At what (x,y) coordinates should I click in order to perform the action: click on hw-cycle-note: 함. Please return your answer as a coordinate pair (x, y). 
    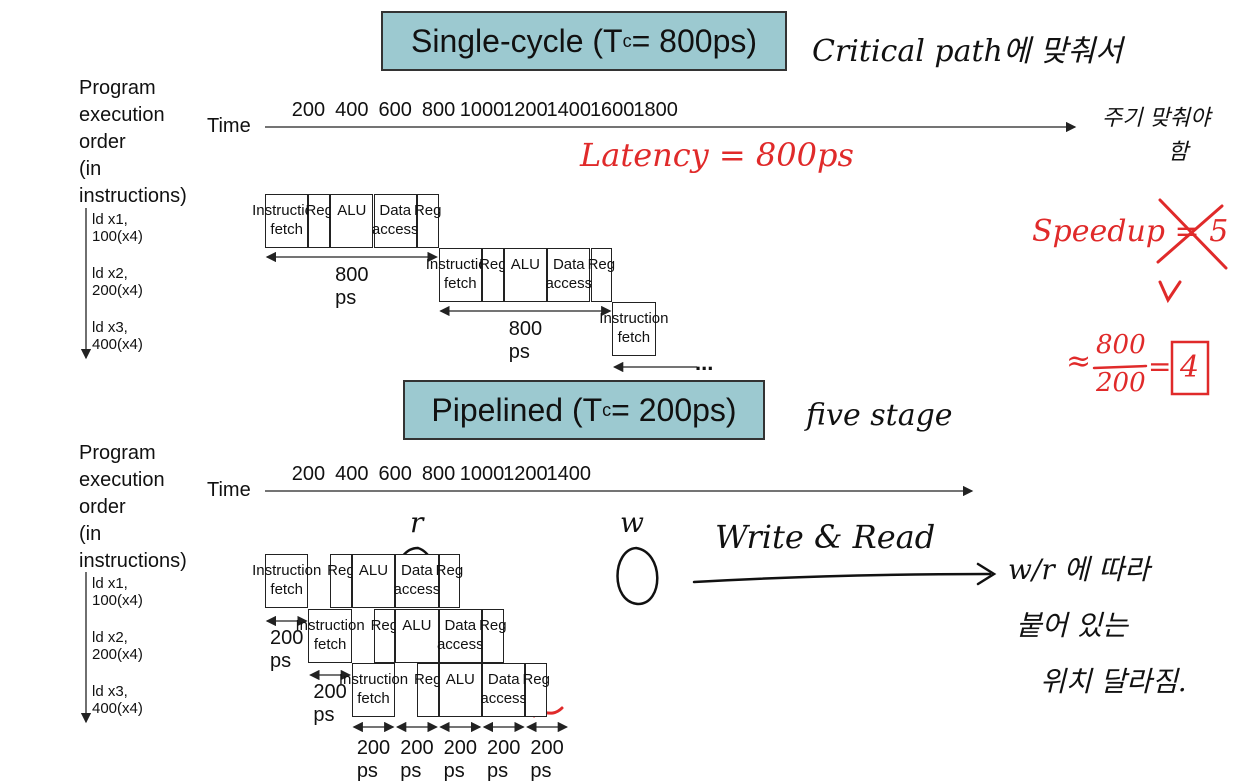
    Looking at the image, I should click on (1178, 152).